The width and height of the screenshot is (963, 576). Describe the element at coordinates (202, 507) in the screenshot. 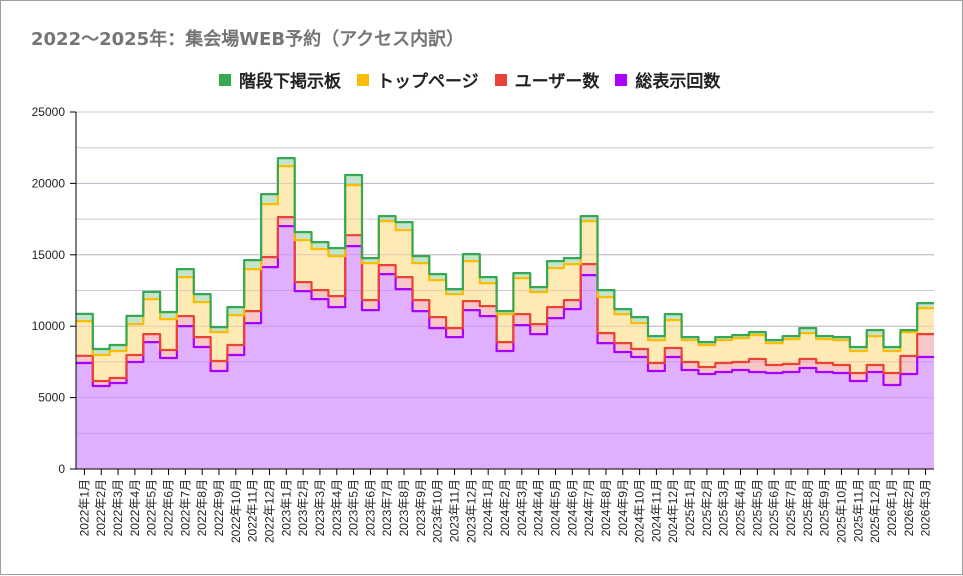

I see `x-tick-label: 2022年8月` at that location.